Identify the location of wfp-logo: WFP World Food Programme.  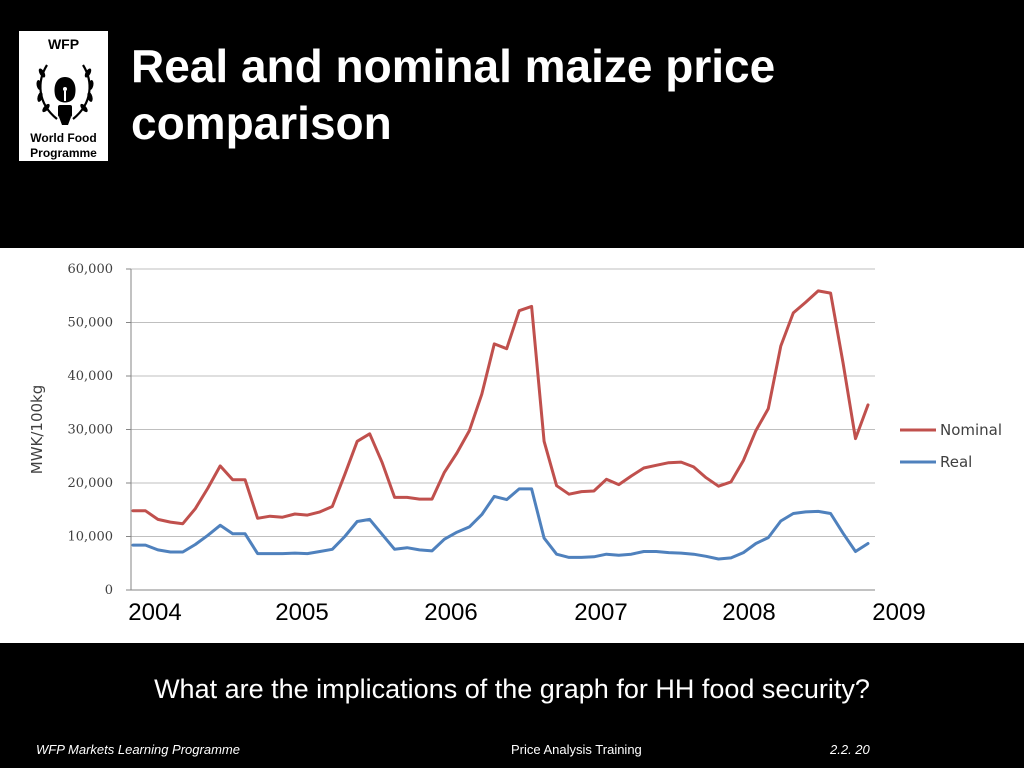
(63, 96).